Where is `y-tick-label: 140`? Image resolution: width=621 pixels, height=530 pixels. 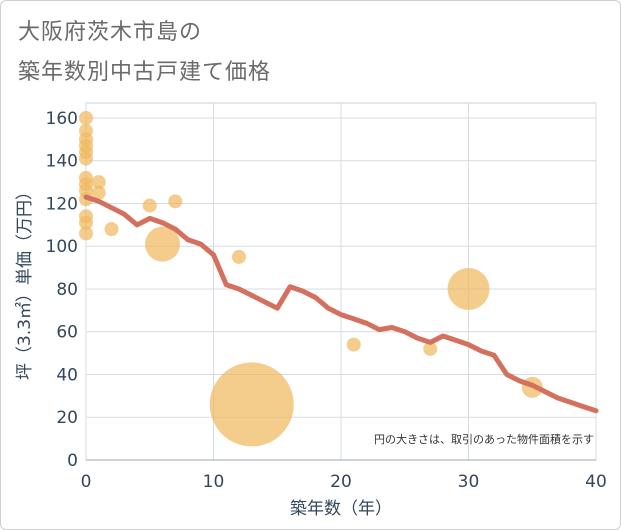 y-tick-label: 140 is located at coordinates (62, 162).